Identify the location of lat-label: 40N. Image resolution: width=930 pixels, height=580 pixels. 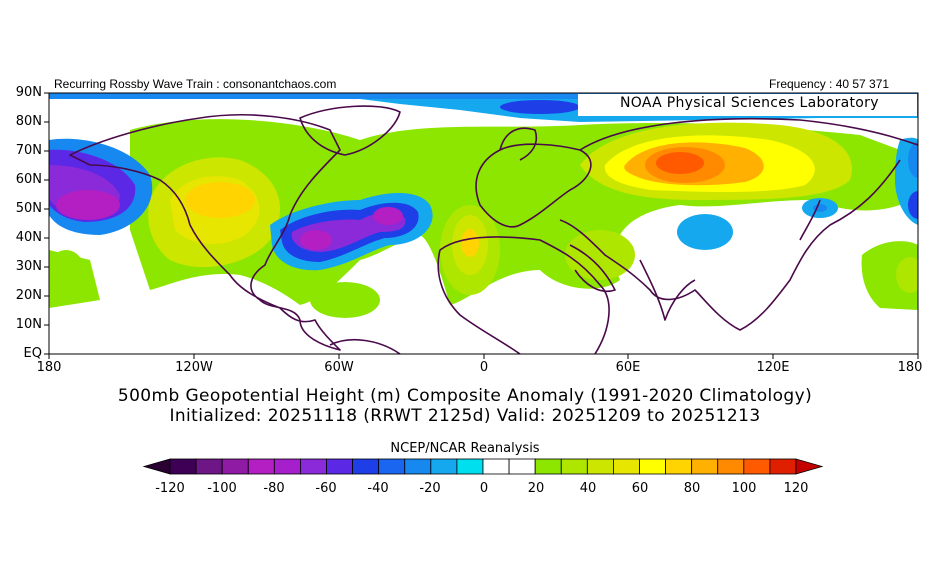
(28, 237).